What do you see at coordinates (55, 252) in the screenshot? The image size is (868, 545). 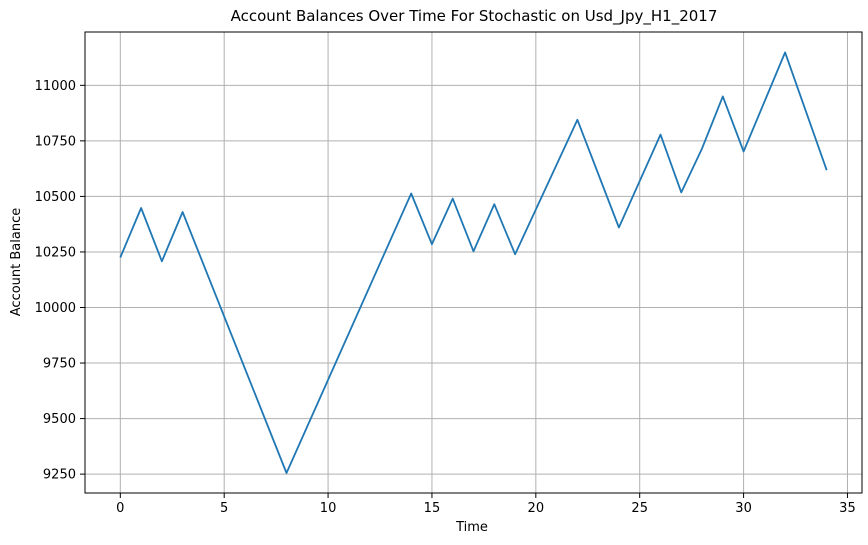 I see `y-tick-label: 10250` at bounding box center [55, 252].